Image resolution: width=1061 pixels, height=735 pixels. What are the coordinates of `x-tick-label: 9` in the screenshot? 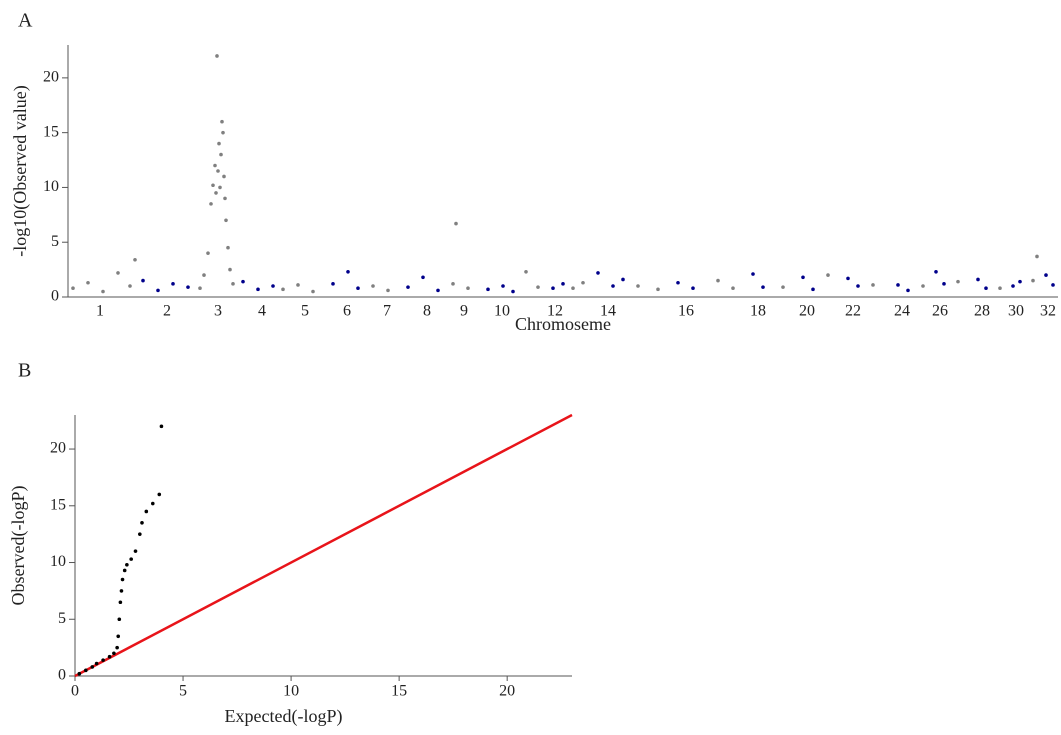 It's located at (464, 311).